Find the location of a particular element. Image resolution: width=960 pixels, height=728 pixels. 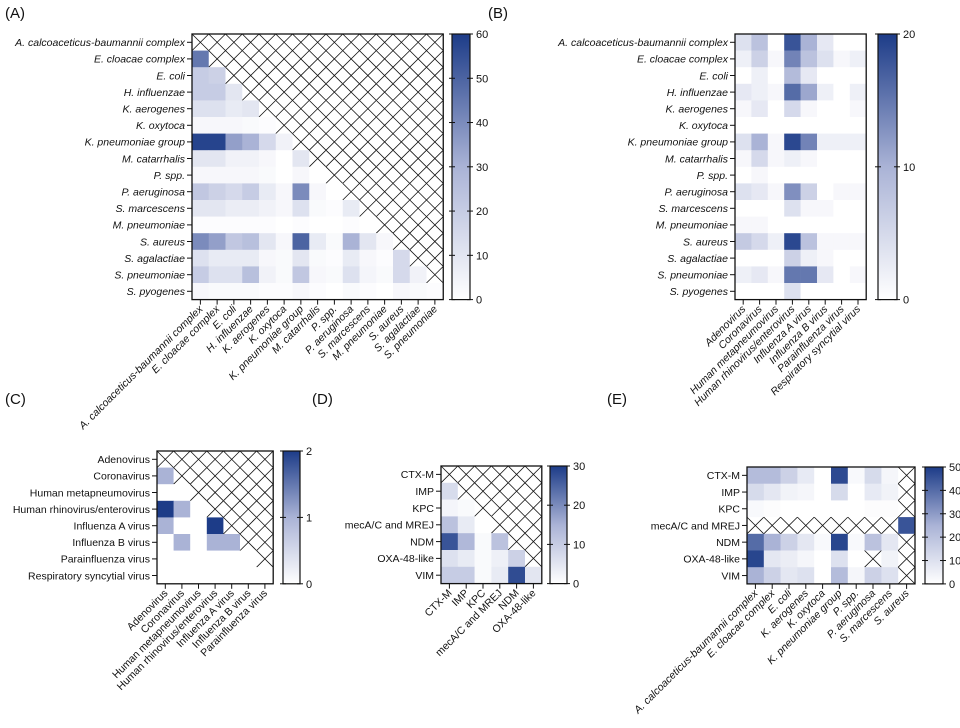

row-label: Influenza A virus is located at coordinates (112, 527).